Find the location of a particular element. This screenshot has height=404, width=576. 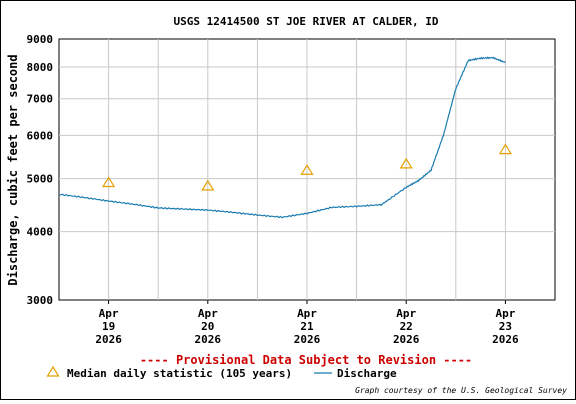

y-tick-label: 6000 is located at coordinates (40, 135).